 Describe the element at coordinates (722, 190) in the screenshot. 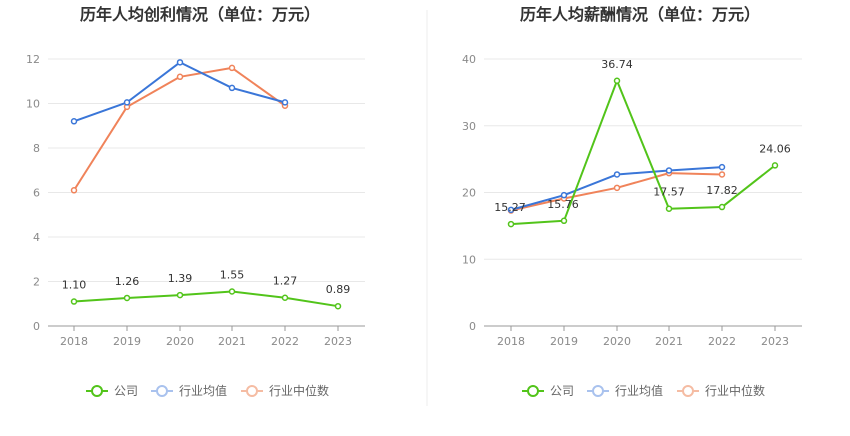

I see `data-label: 17.82` at that location.